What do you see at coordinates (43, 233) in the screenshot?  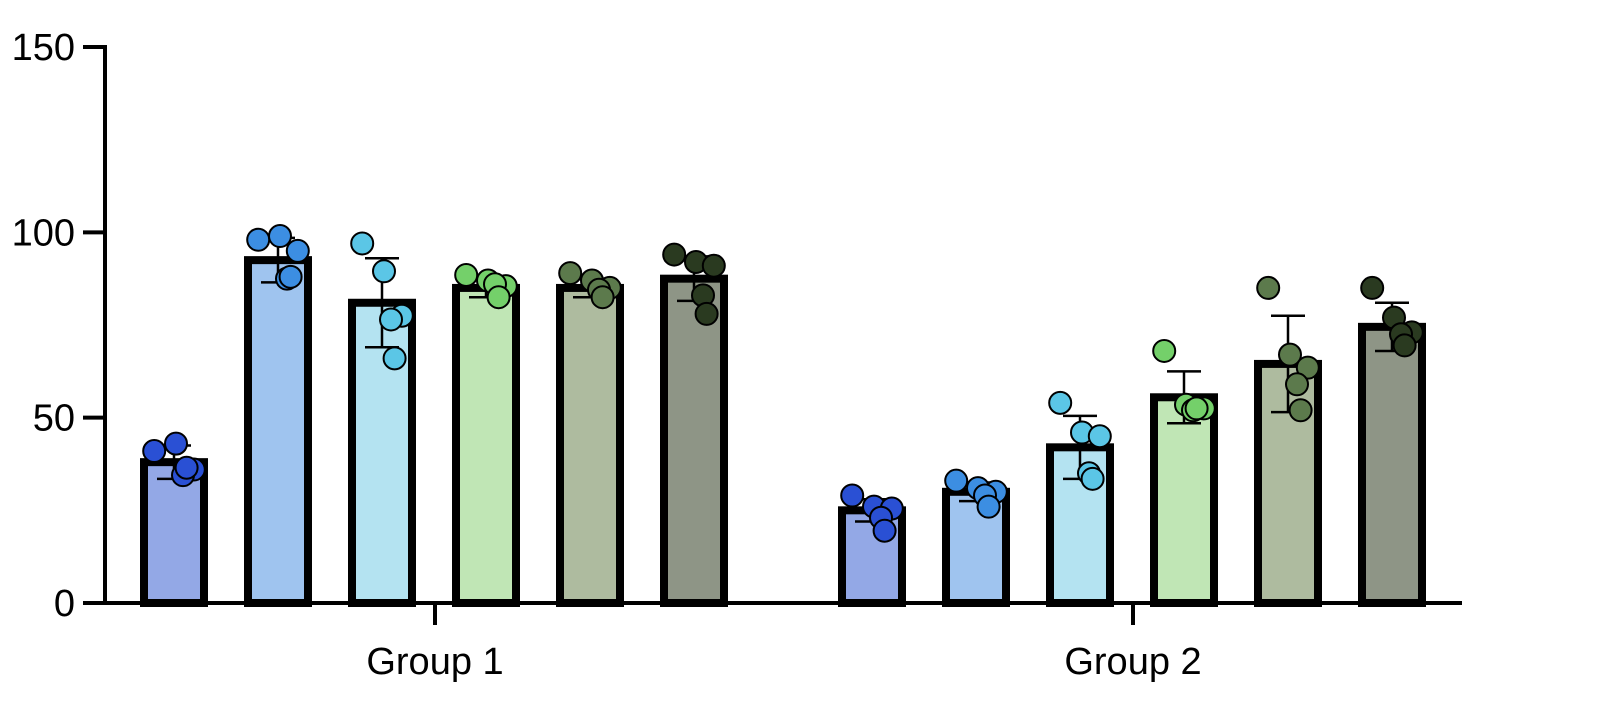 I see `y-tick-label: 100` at bounding box center [43, 233].